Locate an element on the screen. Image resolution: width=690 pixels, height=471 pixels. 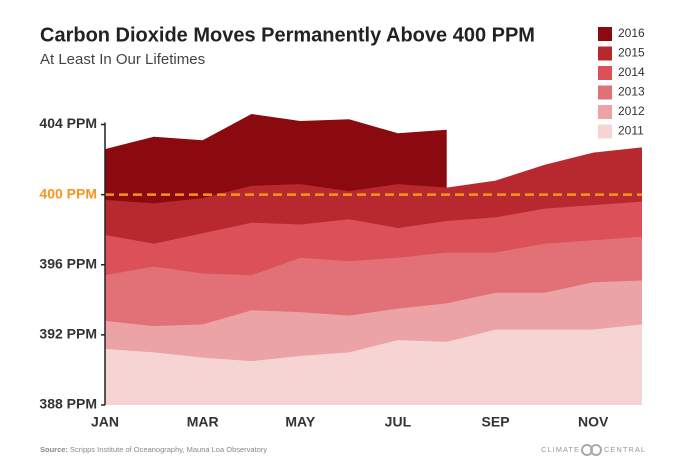
x-tick-label: JUL is located at coordinates (398, 422).